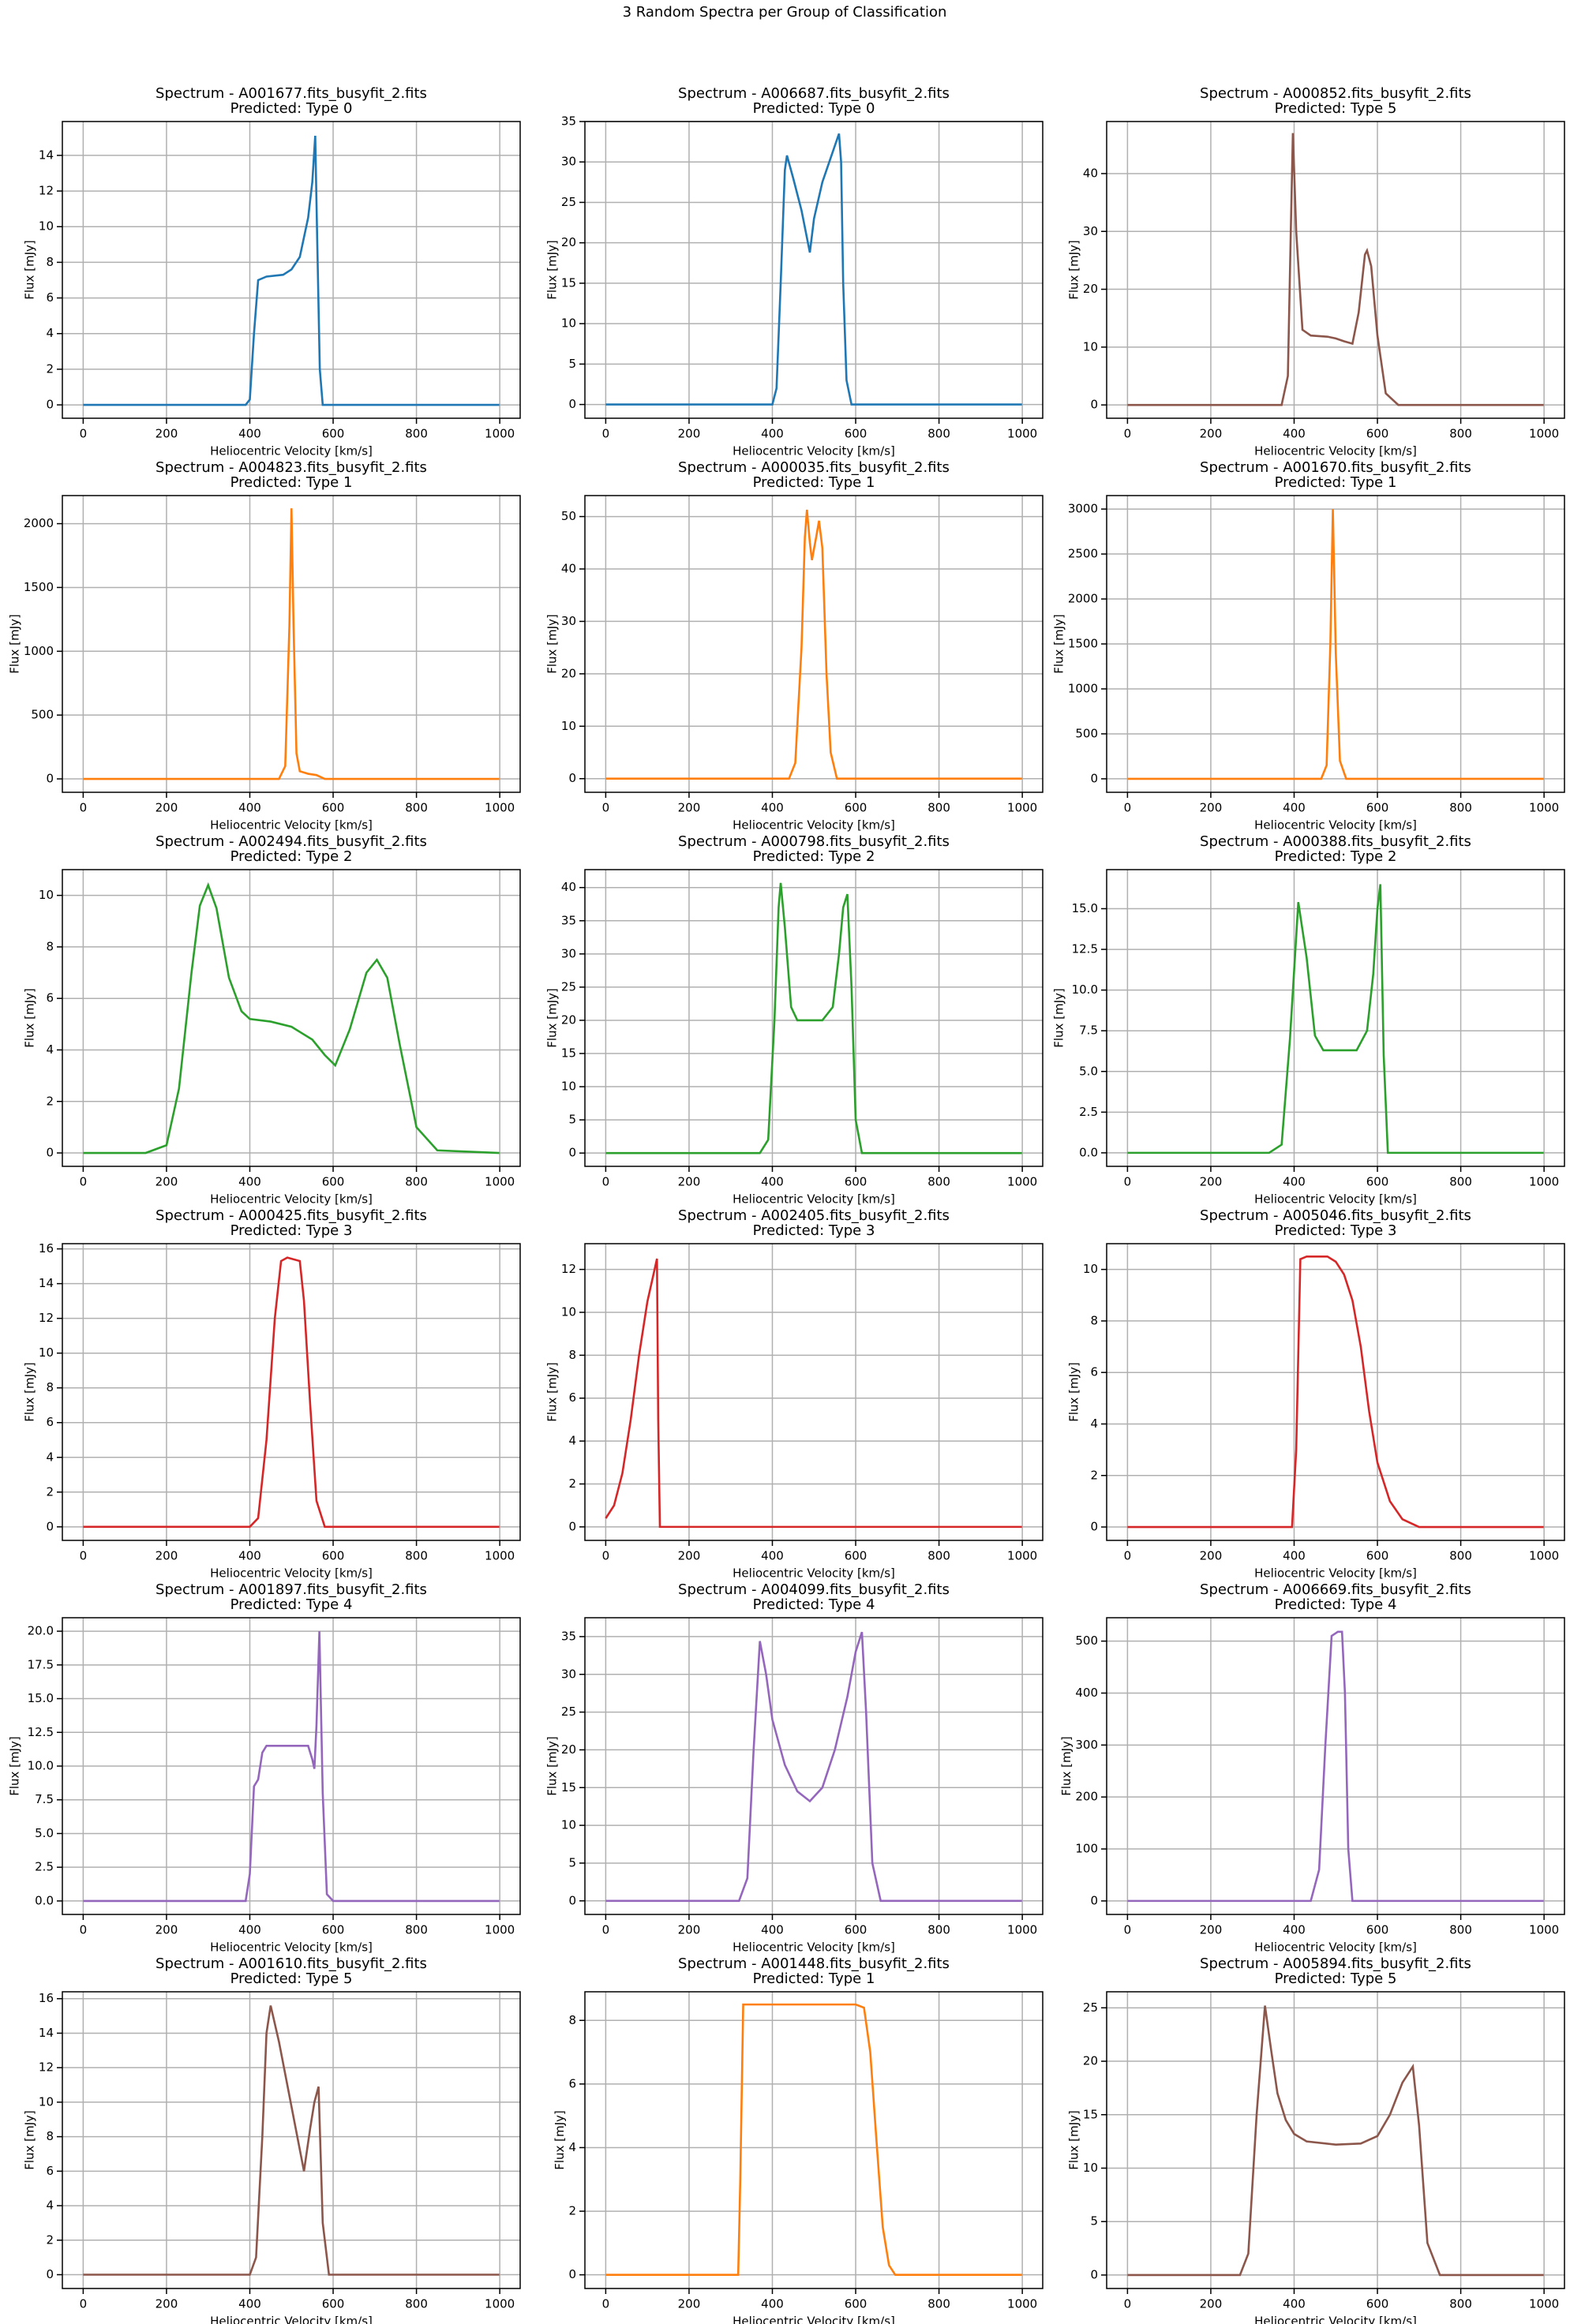 The height and width of the screenshot is (2324, 1570). Describe the element at coordinates (41, 1664) in the screenshot. I see `y-tick-label: 17.5` at that location.